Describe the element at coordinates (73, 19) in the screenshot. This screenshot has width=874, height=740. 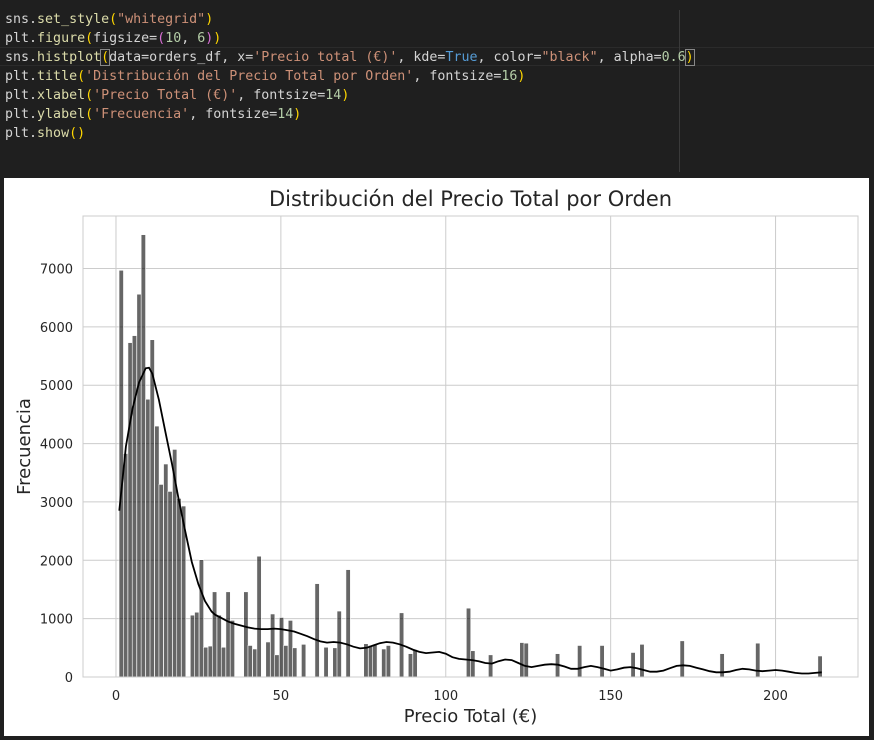
I see `code-token: set_style` at that location.